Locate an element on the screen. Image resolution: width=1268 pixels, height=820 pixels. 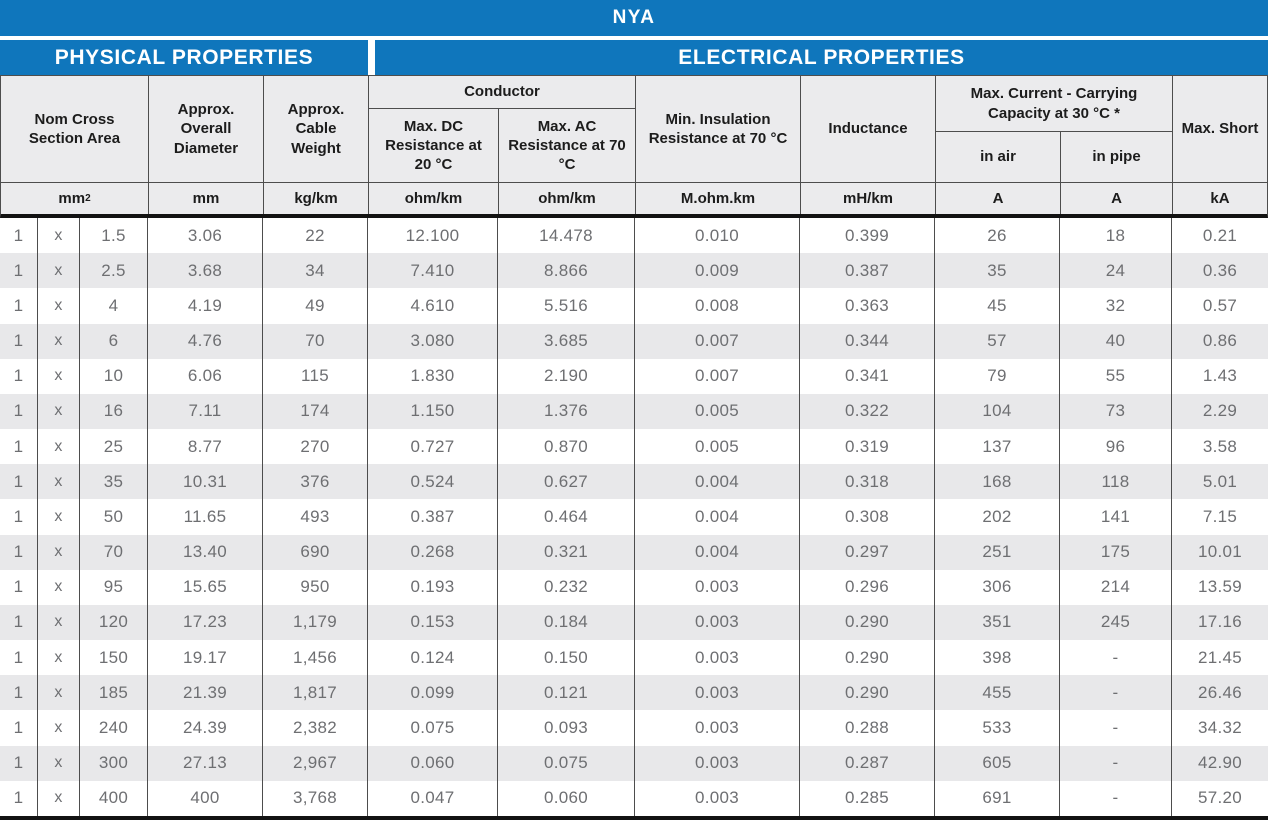
cell-in-pipe: 214 is located at coordinates (1116, 587).